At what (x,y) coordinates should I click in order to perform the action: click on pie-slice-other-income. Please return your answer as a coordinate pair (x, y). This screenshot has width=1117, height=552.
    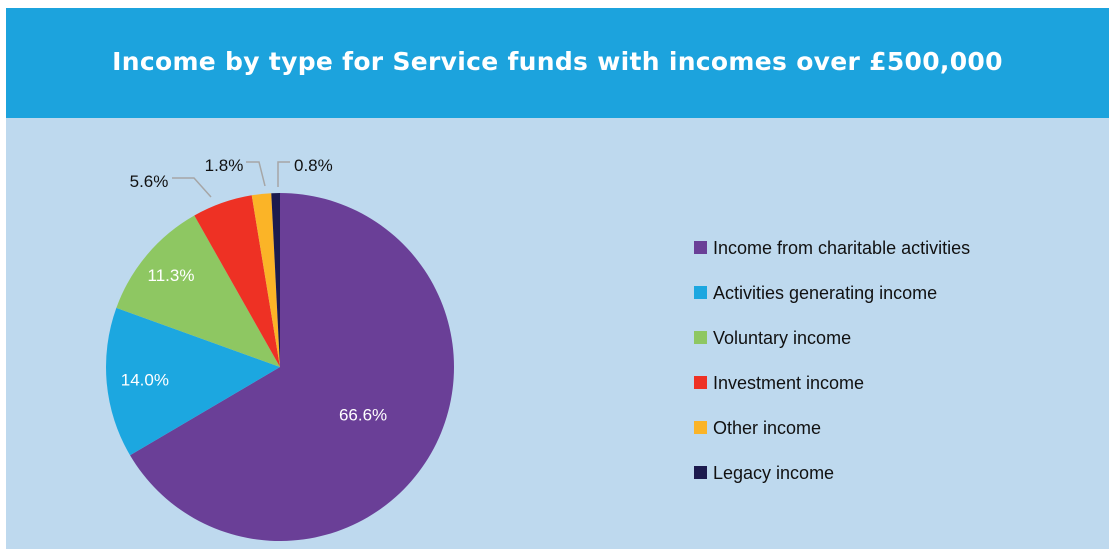
    Looking at the image, I should click on (265, 280).